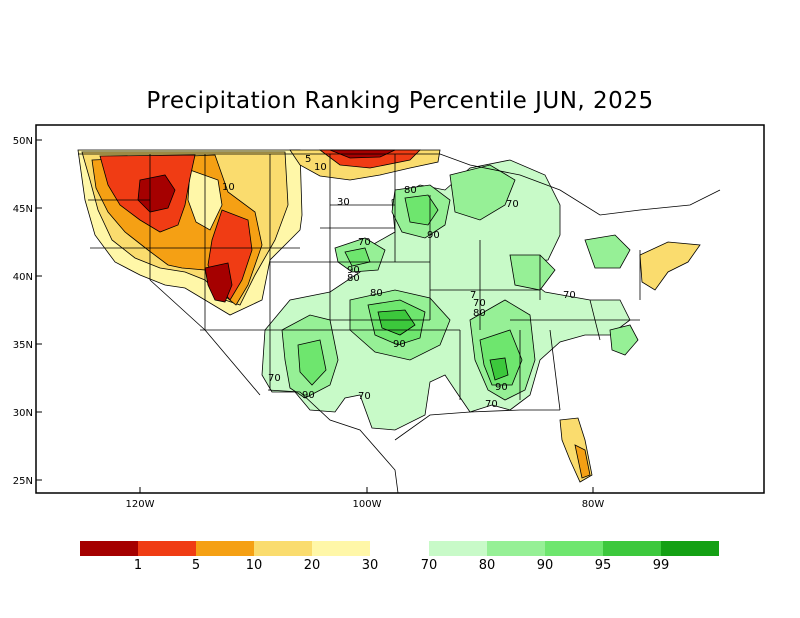  I want to click on lat-tick-label: 25N, so click(23, 481).